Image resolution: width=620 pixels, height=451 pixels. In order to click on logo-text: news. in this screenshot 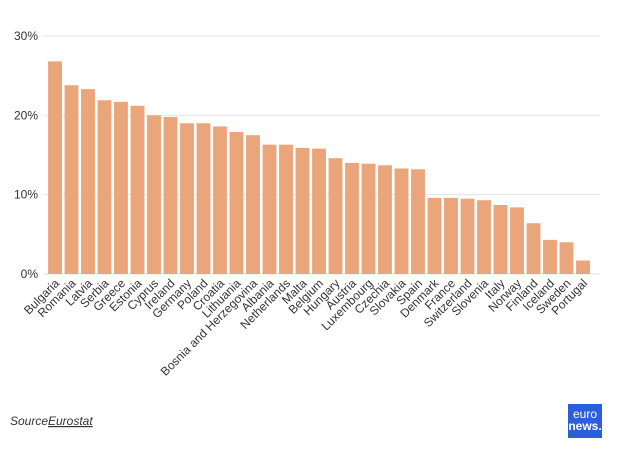, I will do `click(584, 426)`.